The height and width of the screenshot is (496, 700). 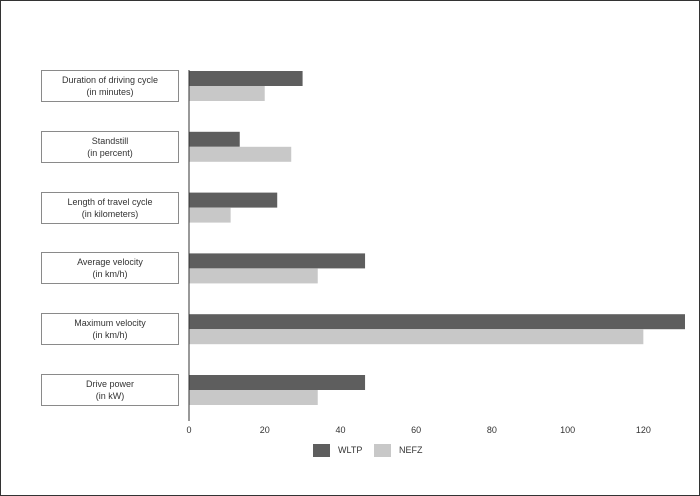 I want to click on category-label-line1: Length of travel cycle, so click(x=110, y=201).